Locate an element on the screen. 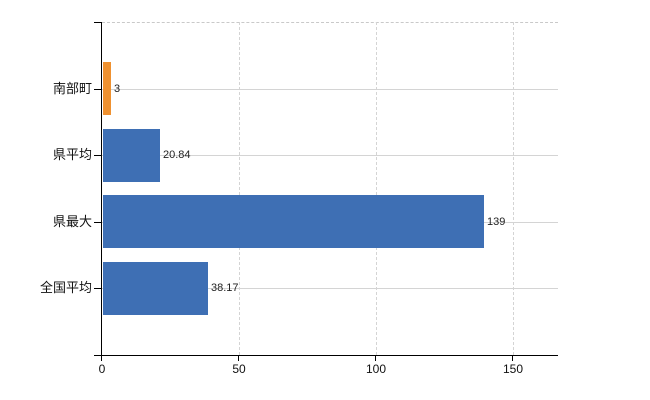 This screenshot has height=400, width=650. plot-top-border is located at coordinates (330, 22).